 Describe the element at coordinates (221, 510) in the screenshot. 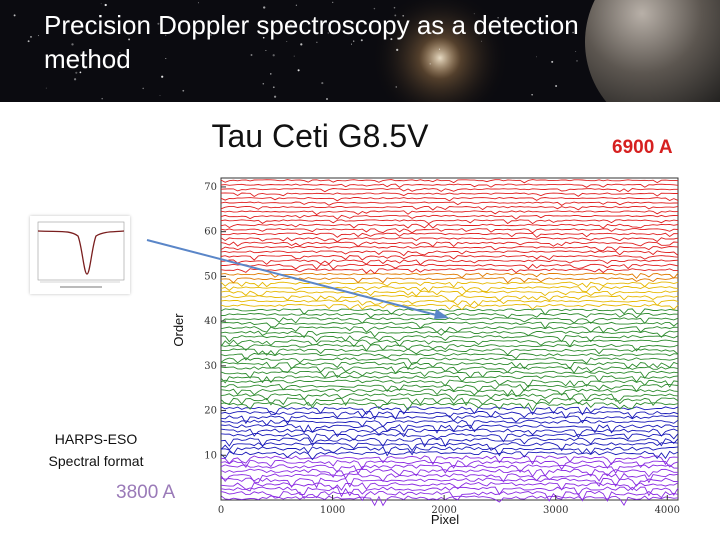

I see `x-tick-label: 0` at that location.